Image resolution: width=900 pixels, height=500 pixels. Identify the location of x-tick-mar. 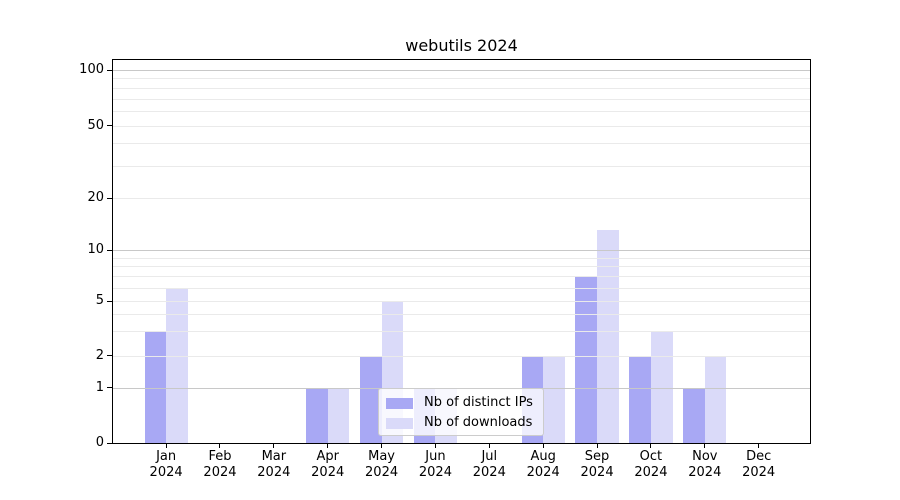
(274, 446).